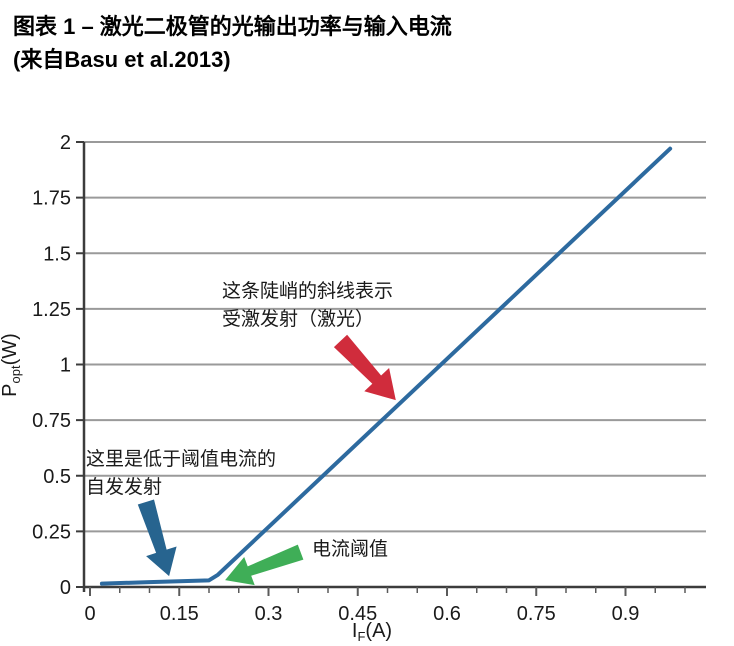  Describe the element at coordinates (536, 614) in the screenshot. I see `x-tick-label: 0.75` at that location.